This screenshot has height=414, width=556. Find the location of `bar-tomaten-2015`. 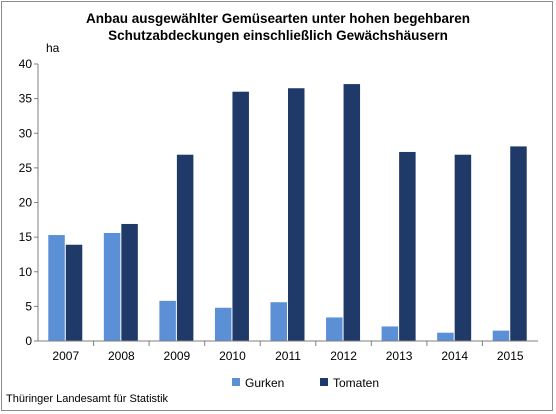

bar-tomaten-2015 is located at coordinates (518, 243).